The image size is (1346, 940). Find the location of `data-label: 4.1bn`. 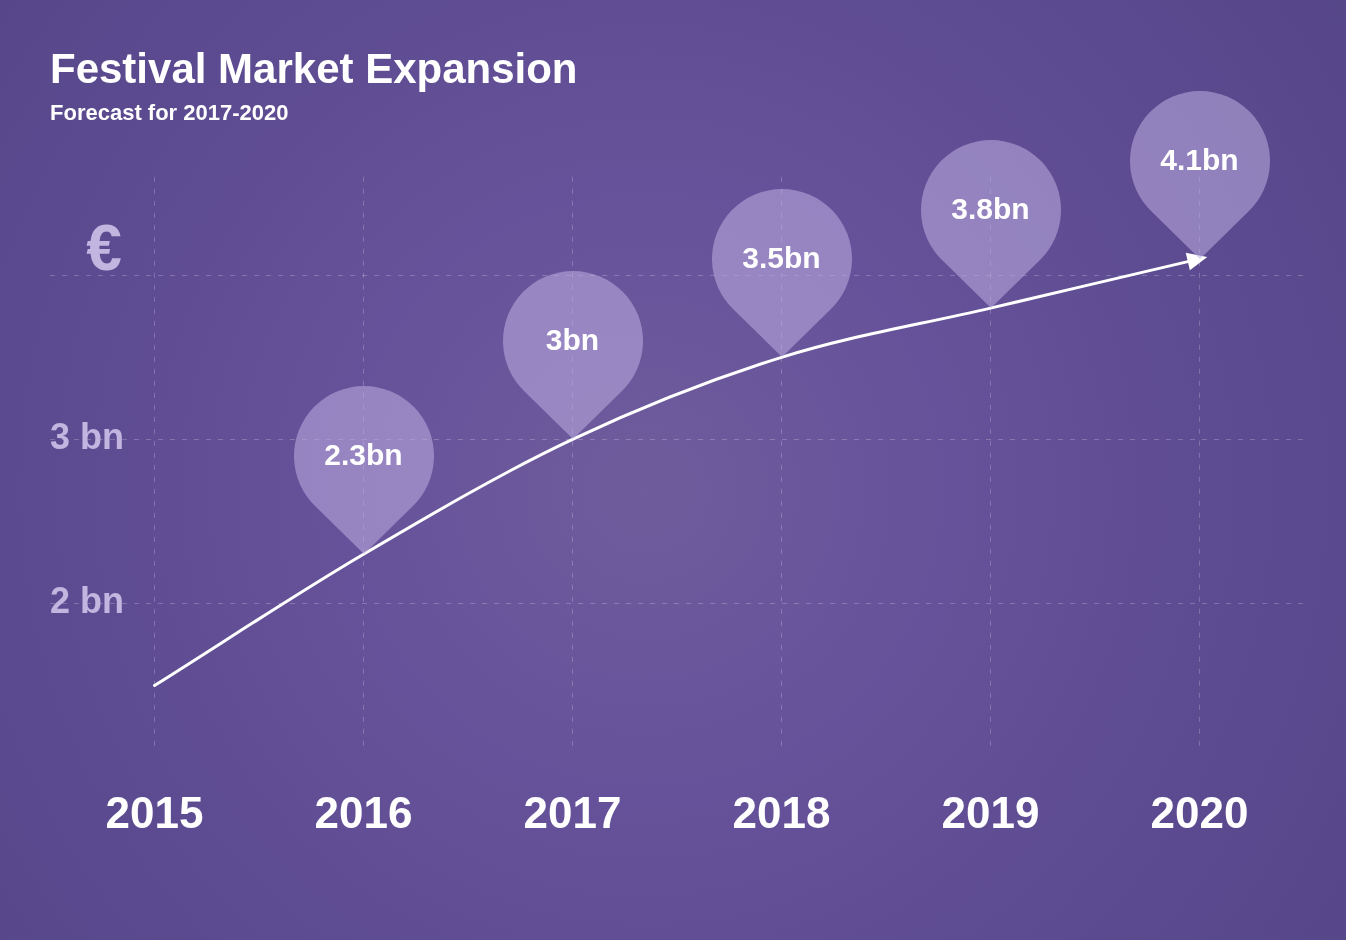

data-label: 4.1bn is located at coordinates (1199, 160).